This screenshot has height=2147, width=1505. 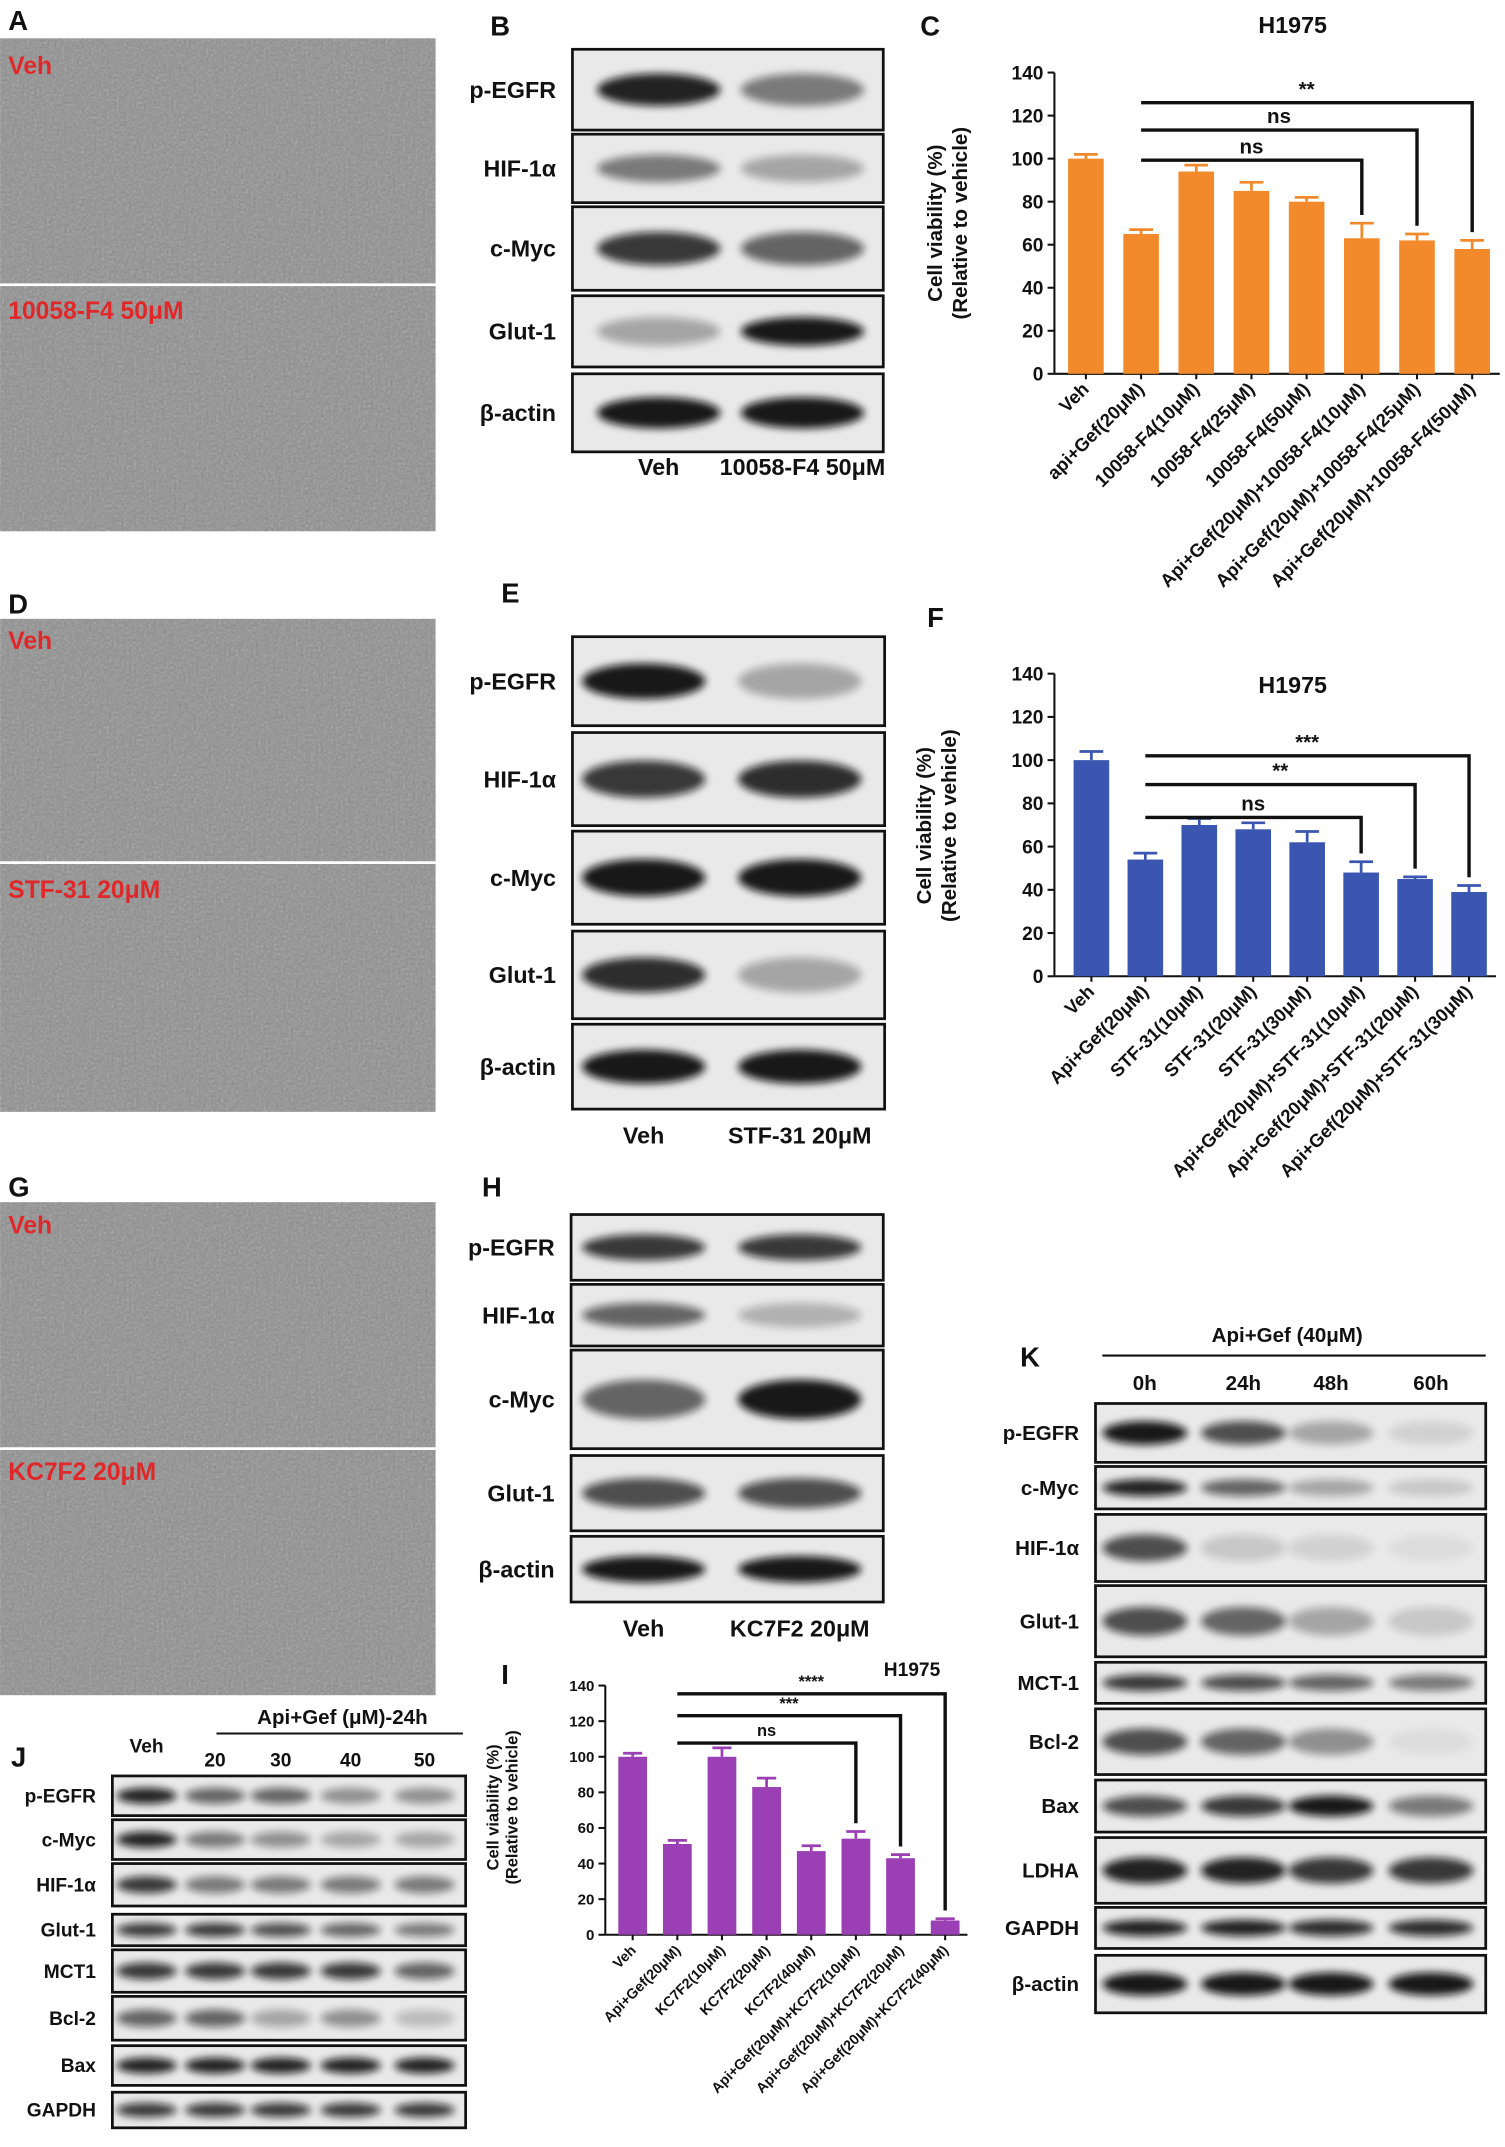 I want to click on chart-title: H1975, so click(x=912, y=1670).